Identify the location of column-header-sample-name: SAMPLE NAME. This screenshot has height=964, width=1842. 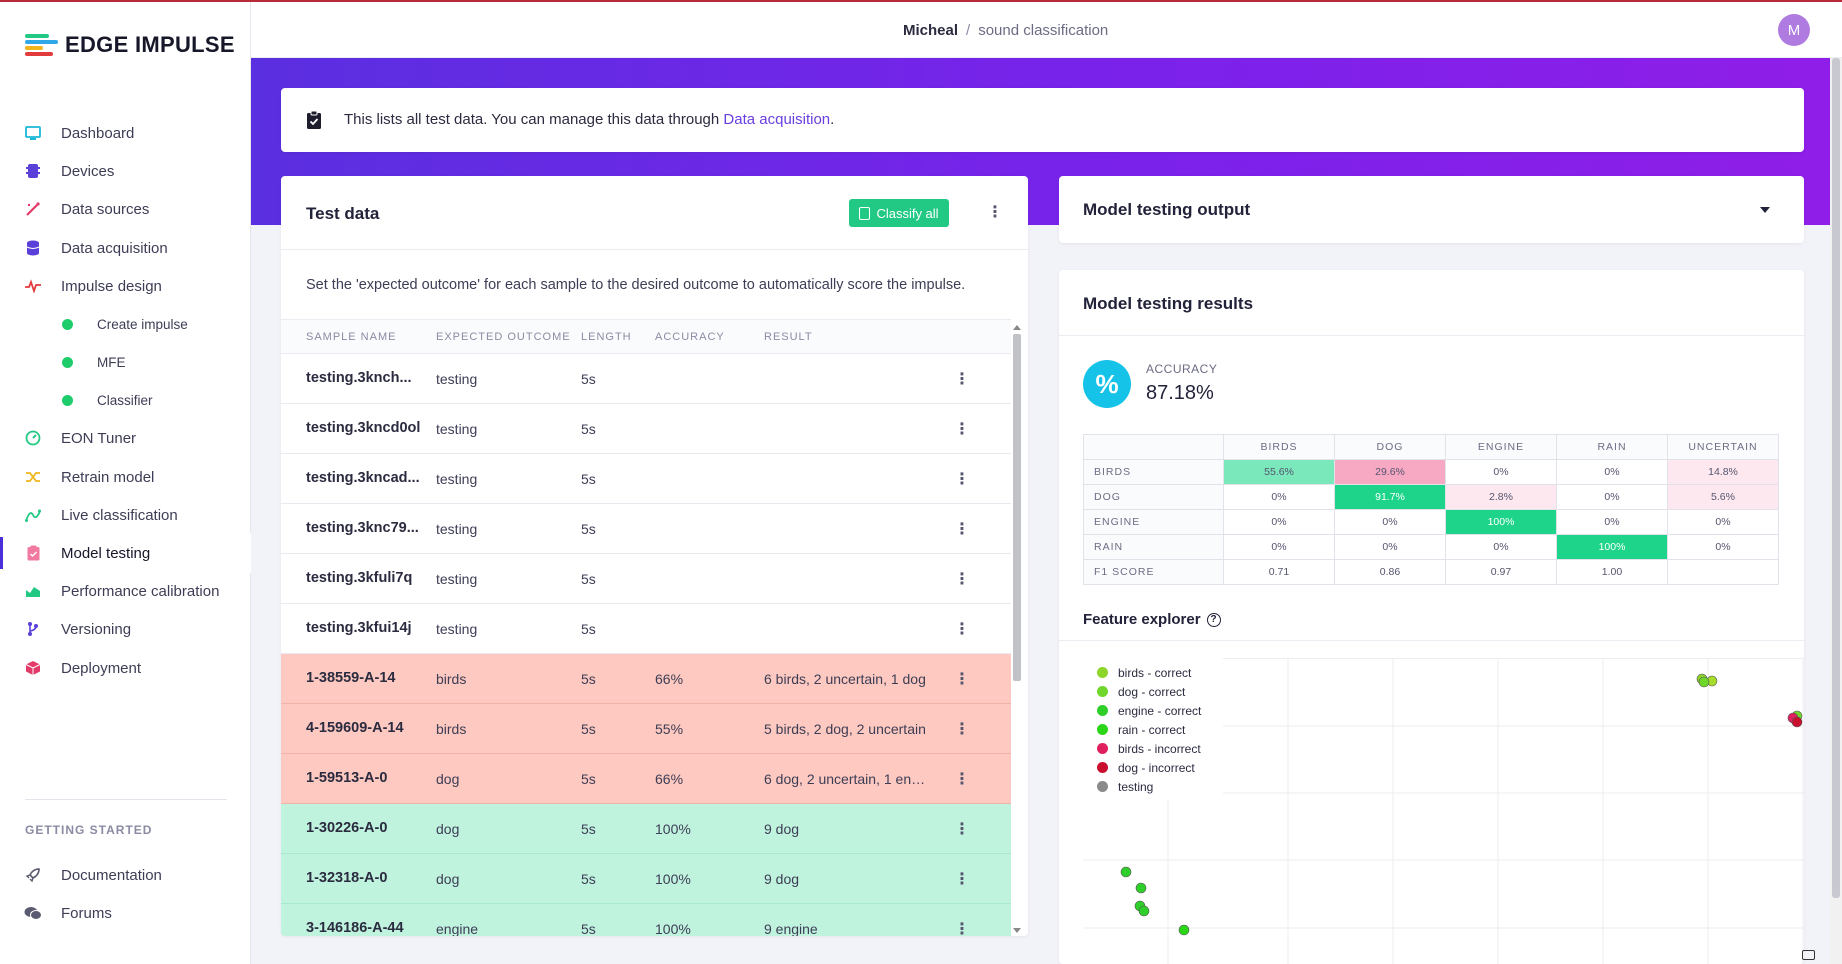
(351, 337).